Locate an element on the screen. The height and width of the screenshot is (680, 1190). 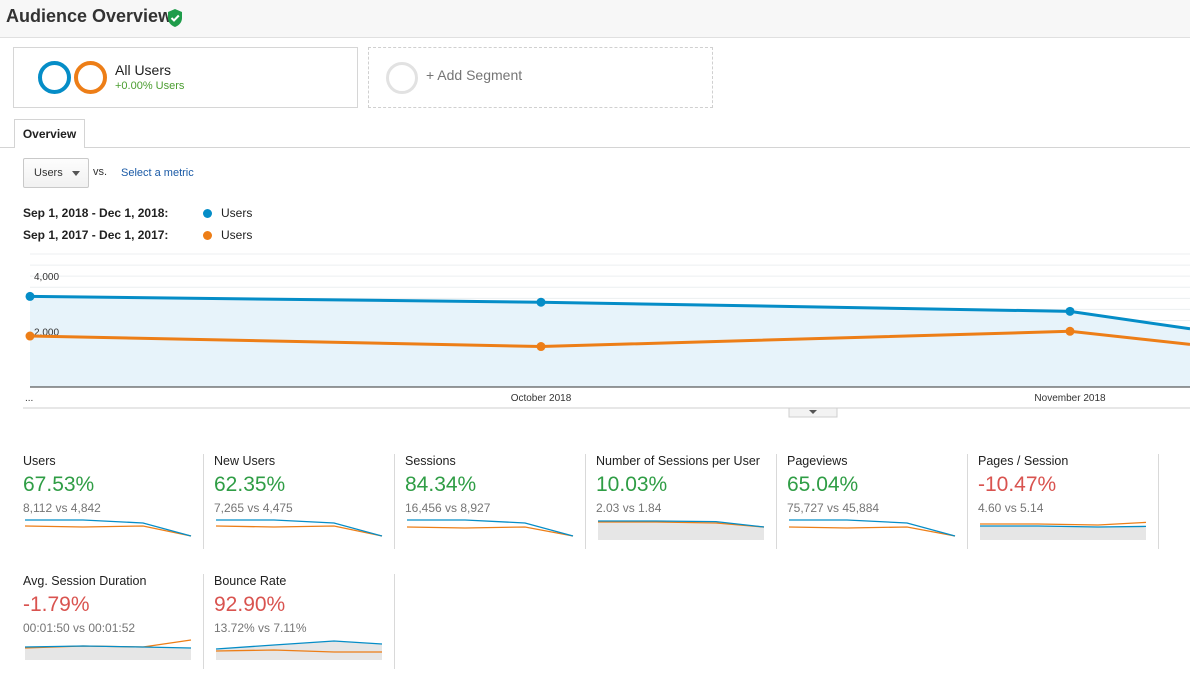
metric-name: Pageviews is located at coordinates (817, 461).